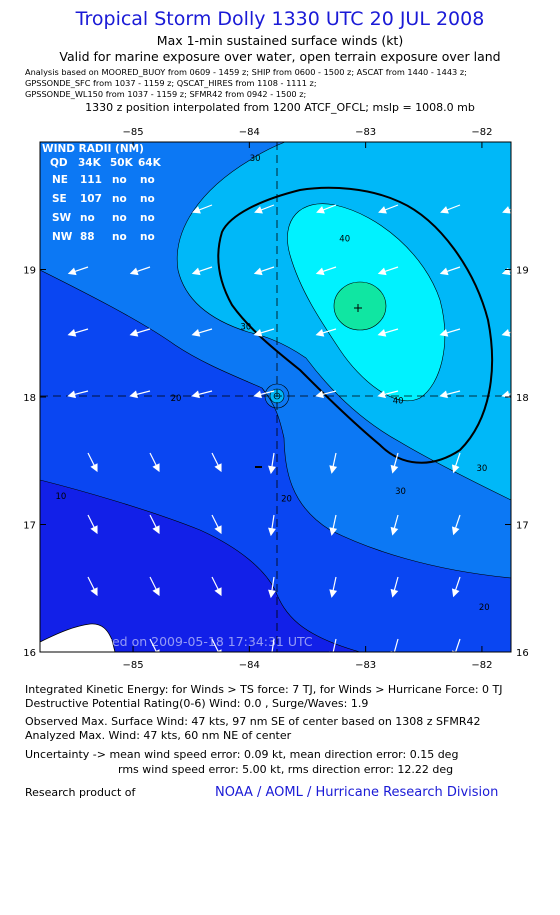 This screenshot has height=915, width=560. I want to click on wind-radii-nw-quadrant: NW, so click(62, 237).